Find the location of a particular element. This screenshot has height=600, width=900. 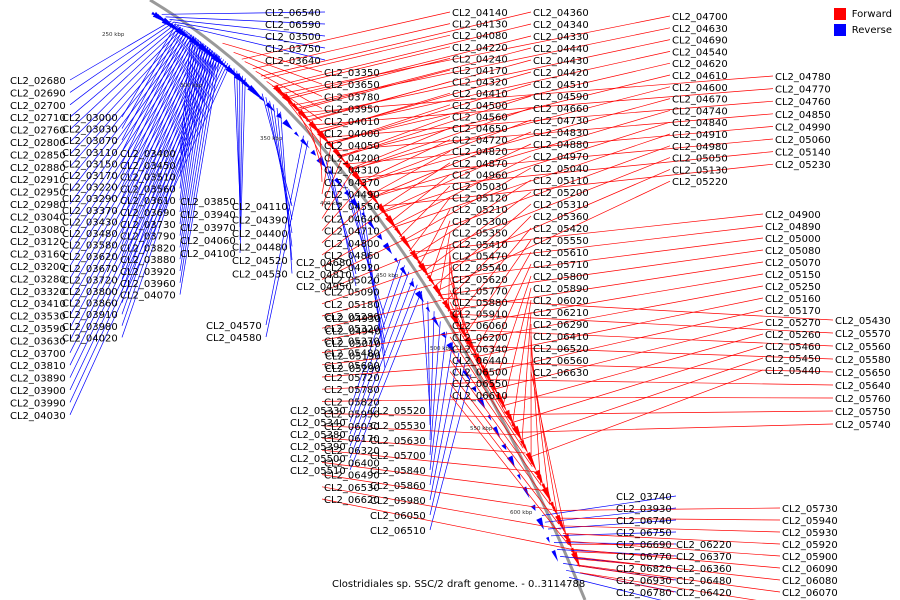

reverse-gene-label: CL2_05840 is located at coordinates (398, 471).